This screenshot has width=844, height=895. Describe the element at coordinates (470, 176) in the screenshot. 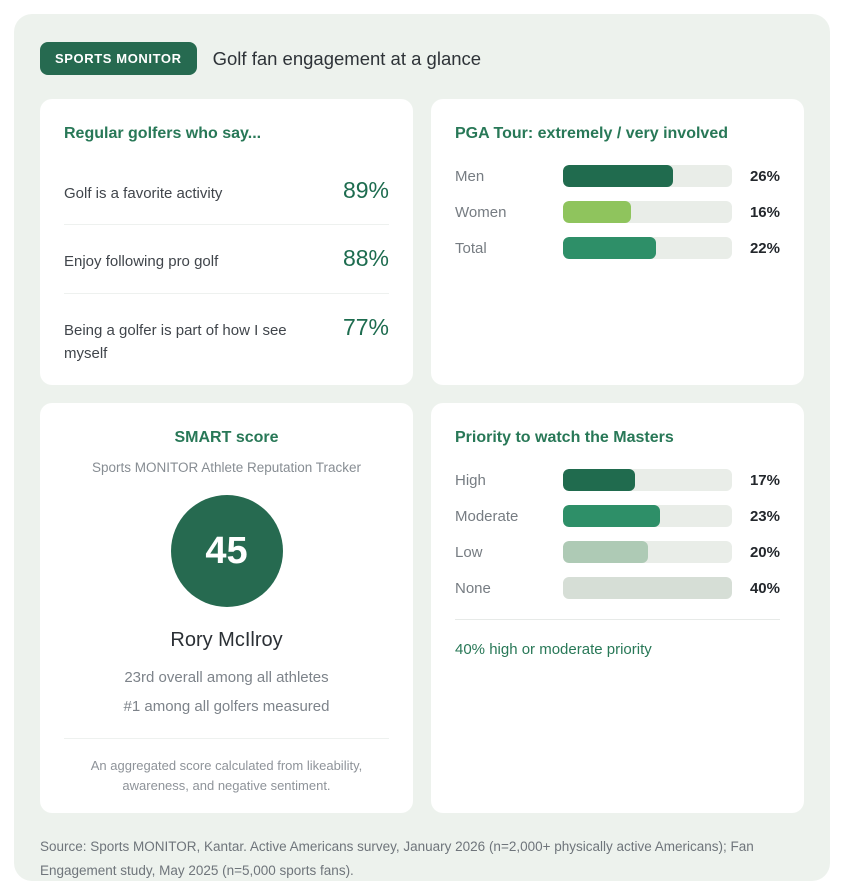

I see `bar-label: Men` at that location.